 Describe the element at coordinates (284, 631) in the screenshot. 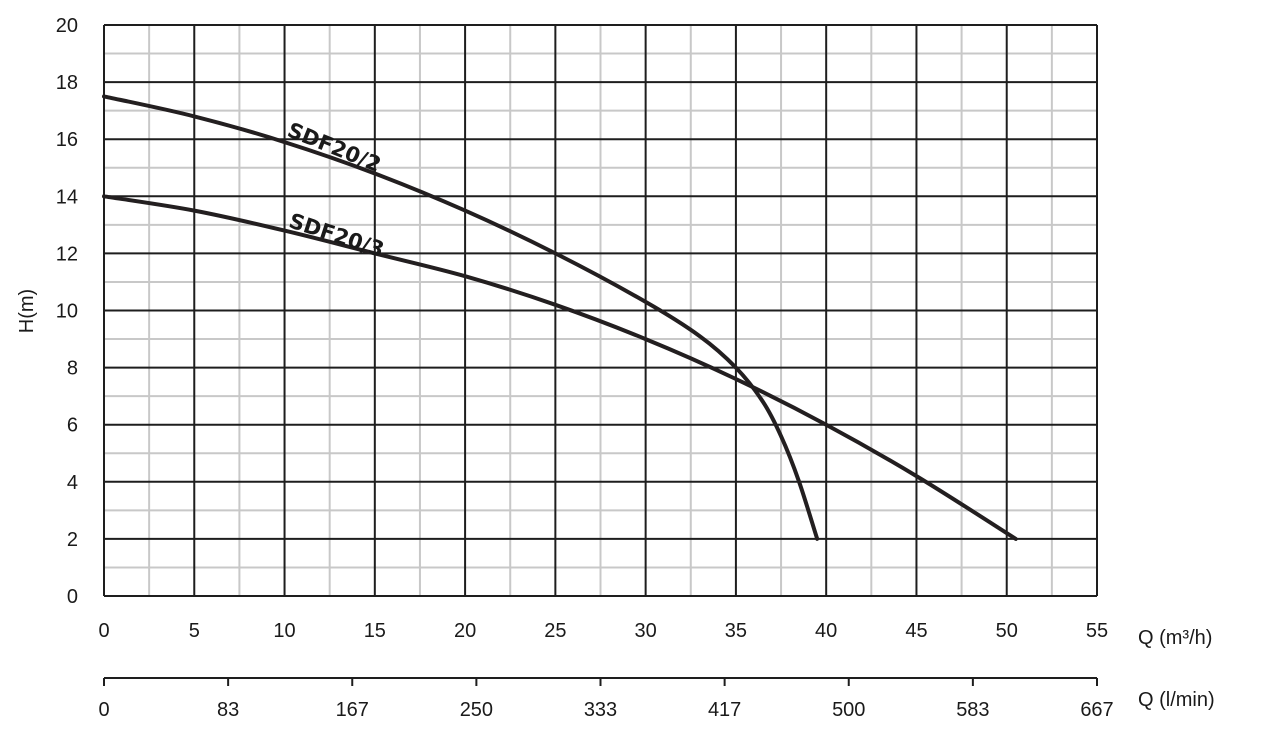

I see `x-tick-label: 10` at that location.